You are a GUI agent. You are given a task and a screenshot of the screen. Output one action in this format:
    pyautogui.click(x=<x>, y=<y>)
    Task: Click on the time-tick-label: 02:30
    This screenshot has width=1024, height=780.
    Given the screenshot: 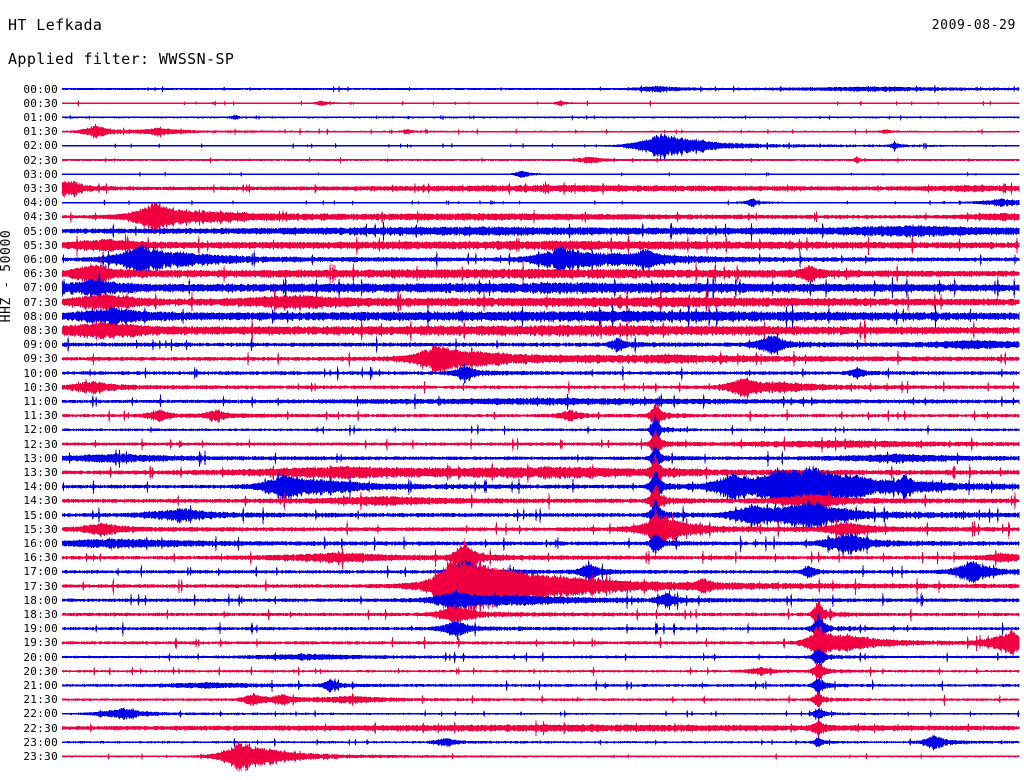 What is the action you would take?
    pyautogui.click(x=40, y=160)
    